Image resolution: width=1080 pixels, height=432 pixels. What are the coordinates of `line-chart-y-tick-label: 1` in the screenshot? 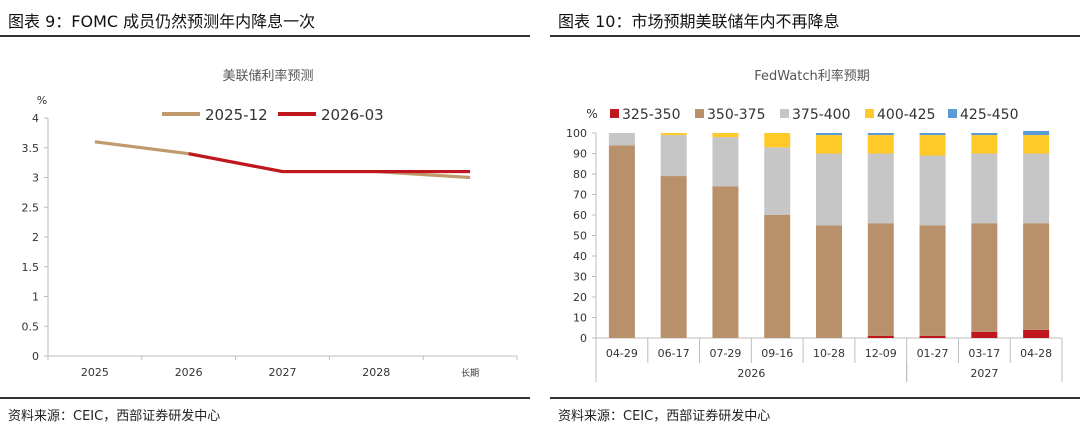 It's located at (35, 297).